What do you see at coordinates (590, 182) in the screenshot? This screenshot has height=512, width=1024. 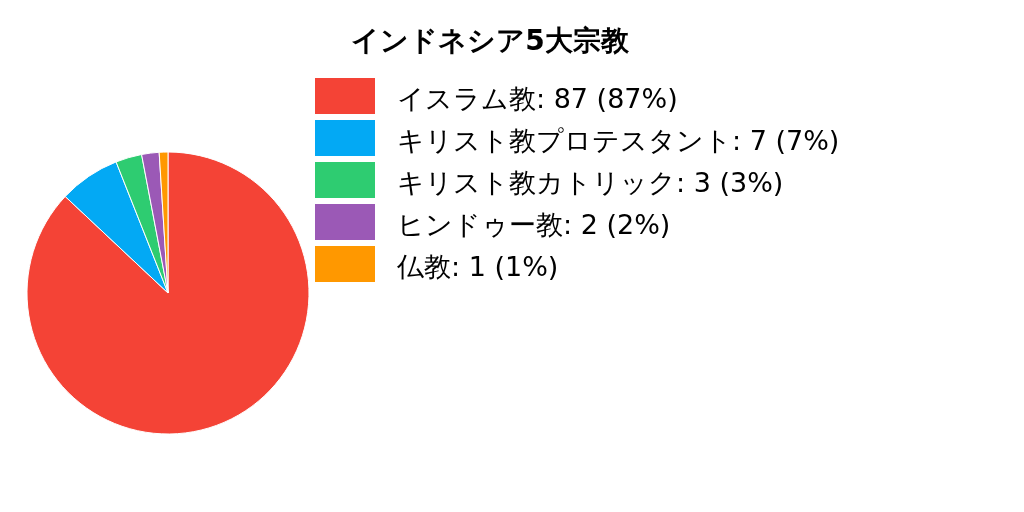 I see `legend-label: キリスト教カトリック: 3 (3%)` at bounding box center [590, 182].